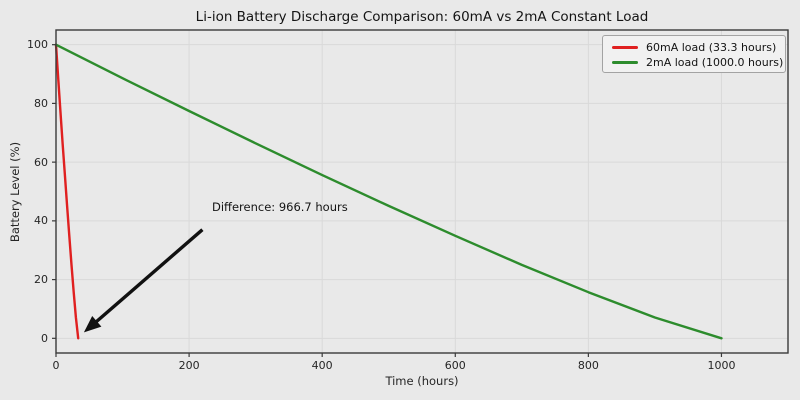 This screenshot has height=400, width=800. What do you see at coordinates (41, 162) in the screenshot?
I see `y-tick-label-60: 60` at bounding box center [41, 162].